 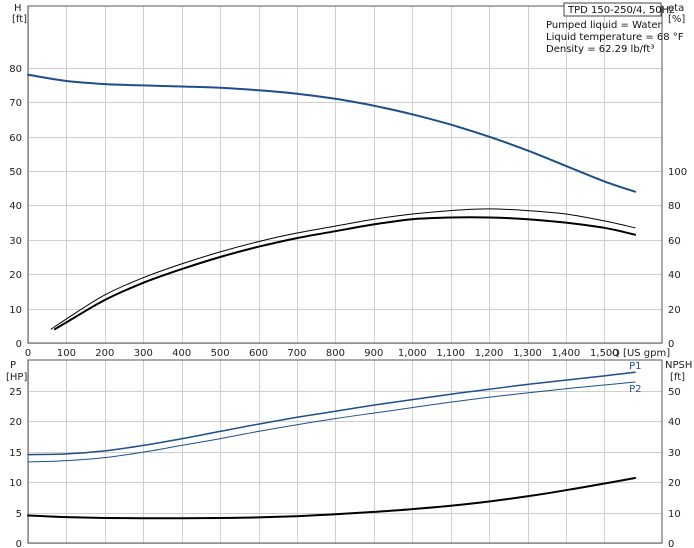 What do you see at coordinates (674, 241) in the screenshot?
I see `top-panel-right-tick-label: 60` at bounding box center [674, 241].